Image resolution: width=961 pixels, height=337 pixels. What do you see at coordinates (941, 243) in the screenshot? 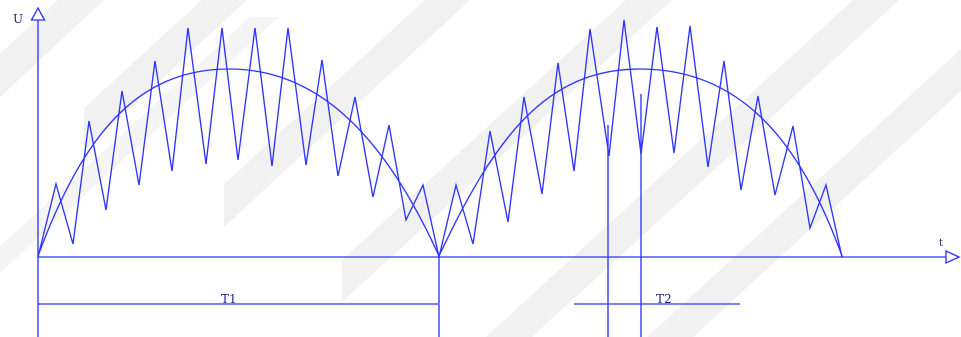
I see `horizontal-axis-label: t` at bounding box center [941, 243].